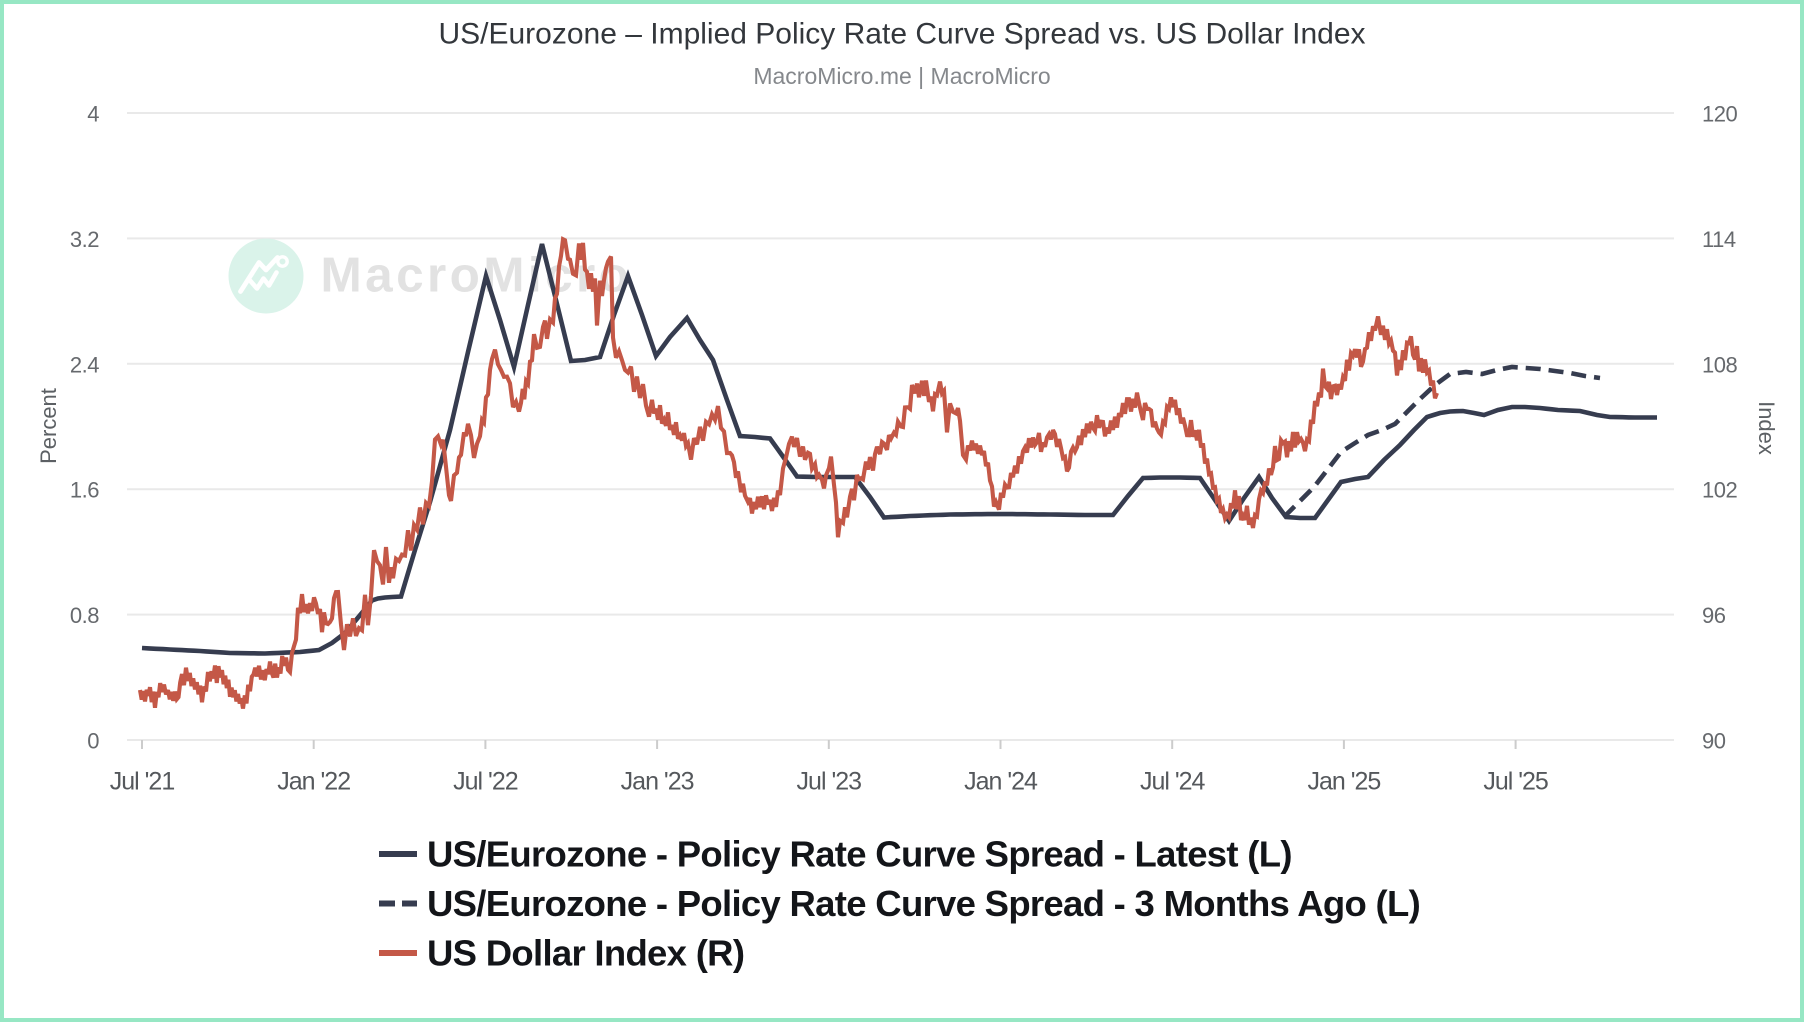 The height and width of the screenshot is (1027, 1804). I want to click on svg-text: Jul '22, so click(485, 782).